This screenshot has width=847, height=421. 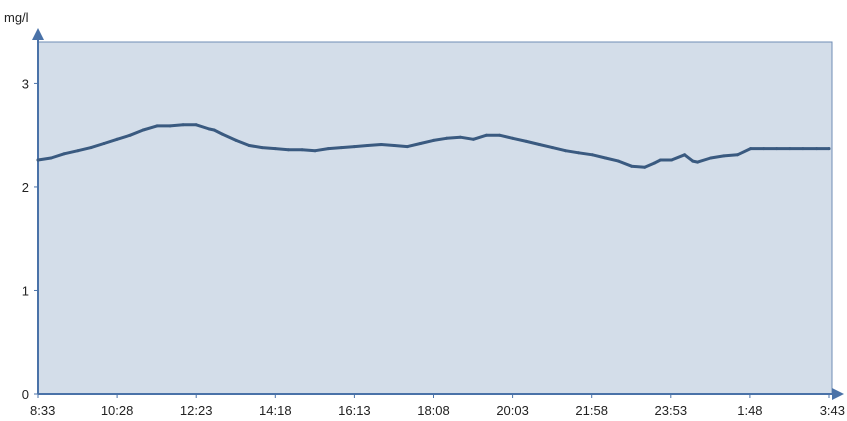 I want to click on series-line-mg-per-l, so click(x=433, y=146).